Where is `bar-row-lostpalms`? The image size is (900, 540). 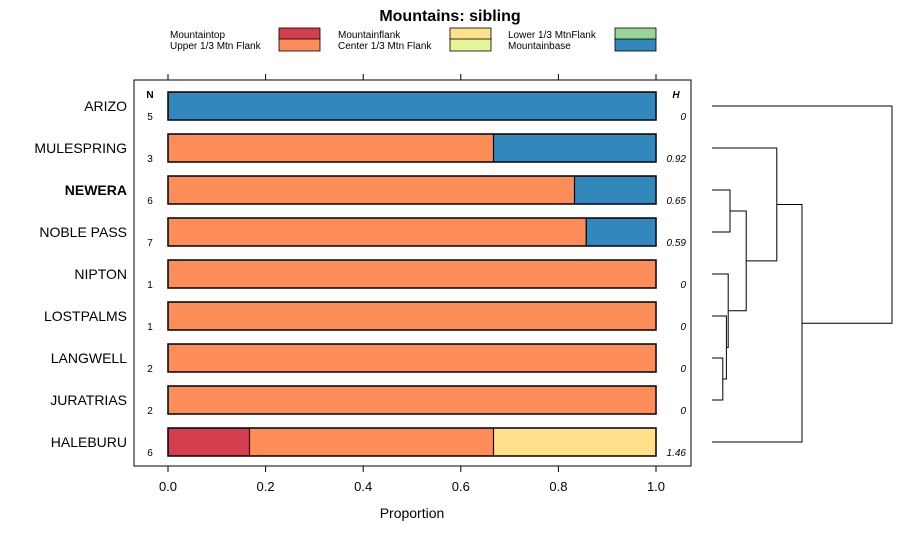 bar-row-lostpalms is located at coordinates (412, 316).